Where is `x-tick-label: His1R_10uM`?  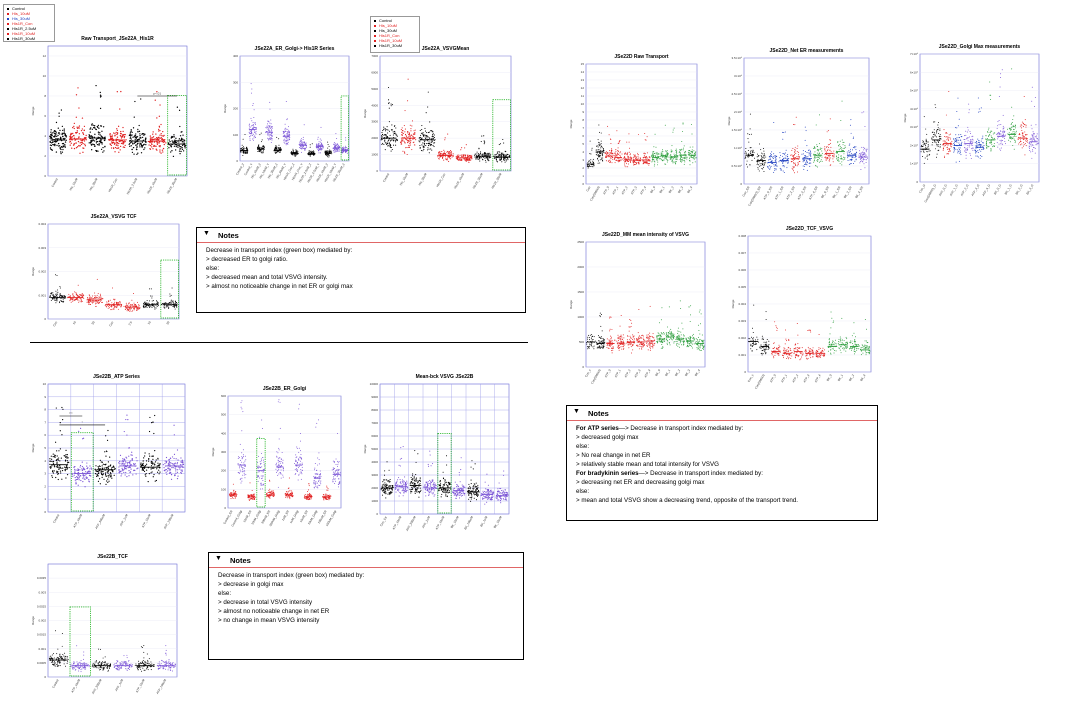
x-tick-label: His1R_10uM is located at coordinates (152, 185).